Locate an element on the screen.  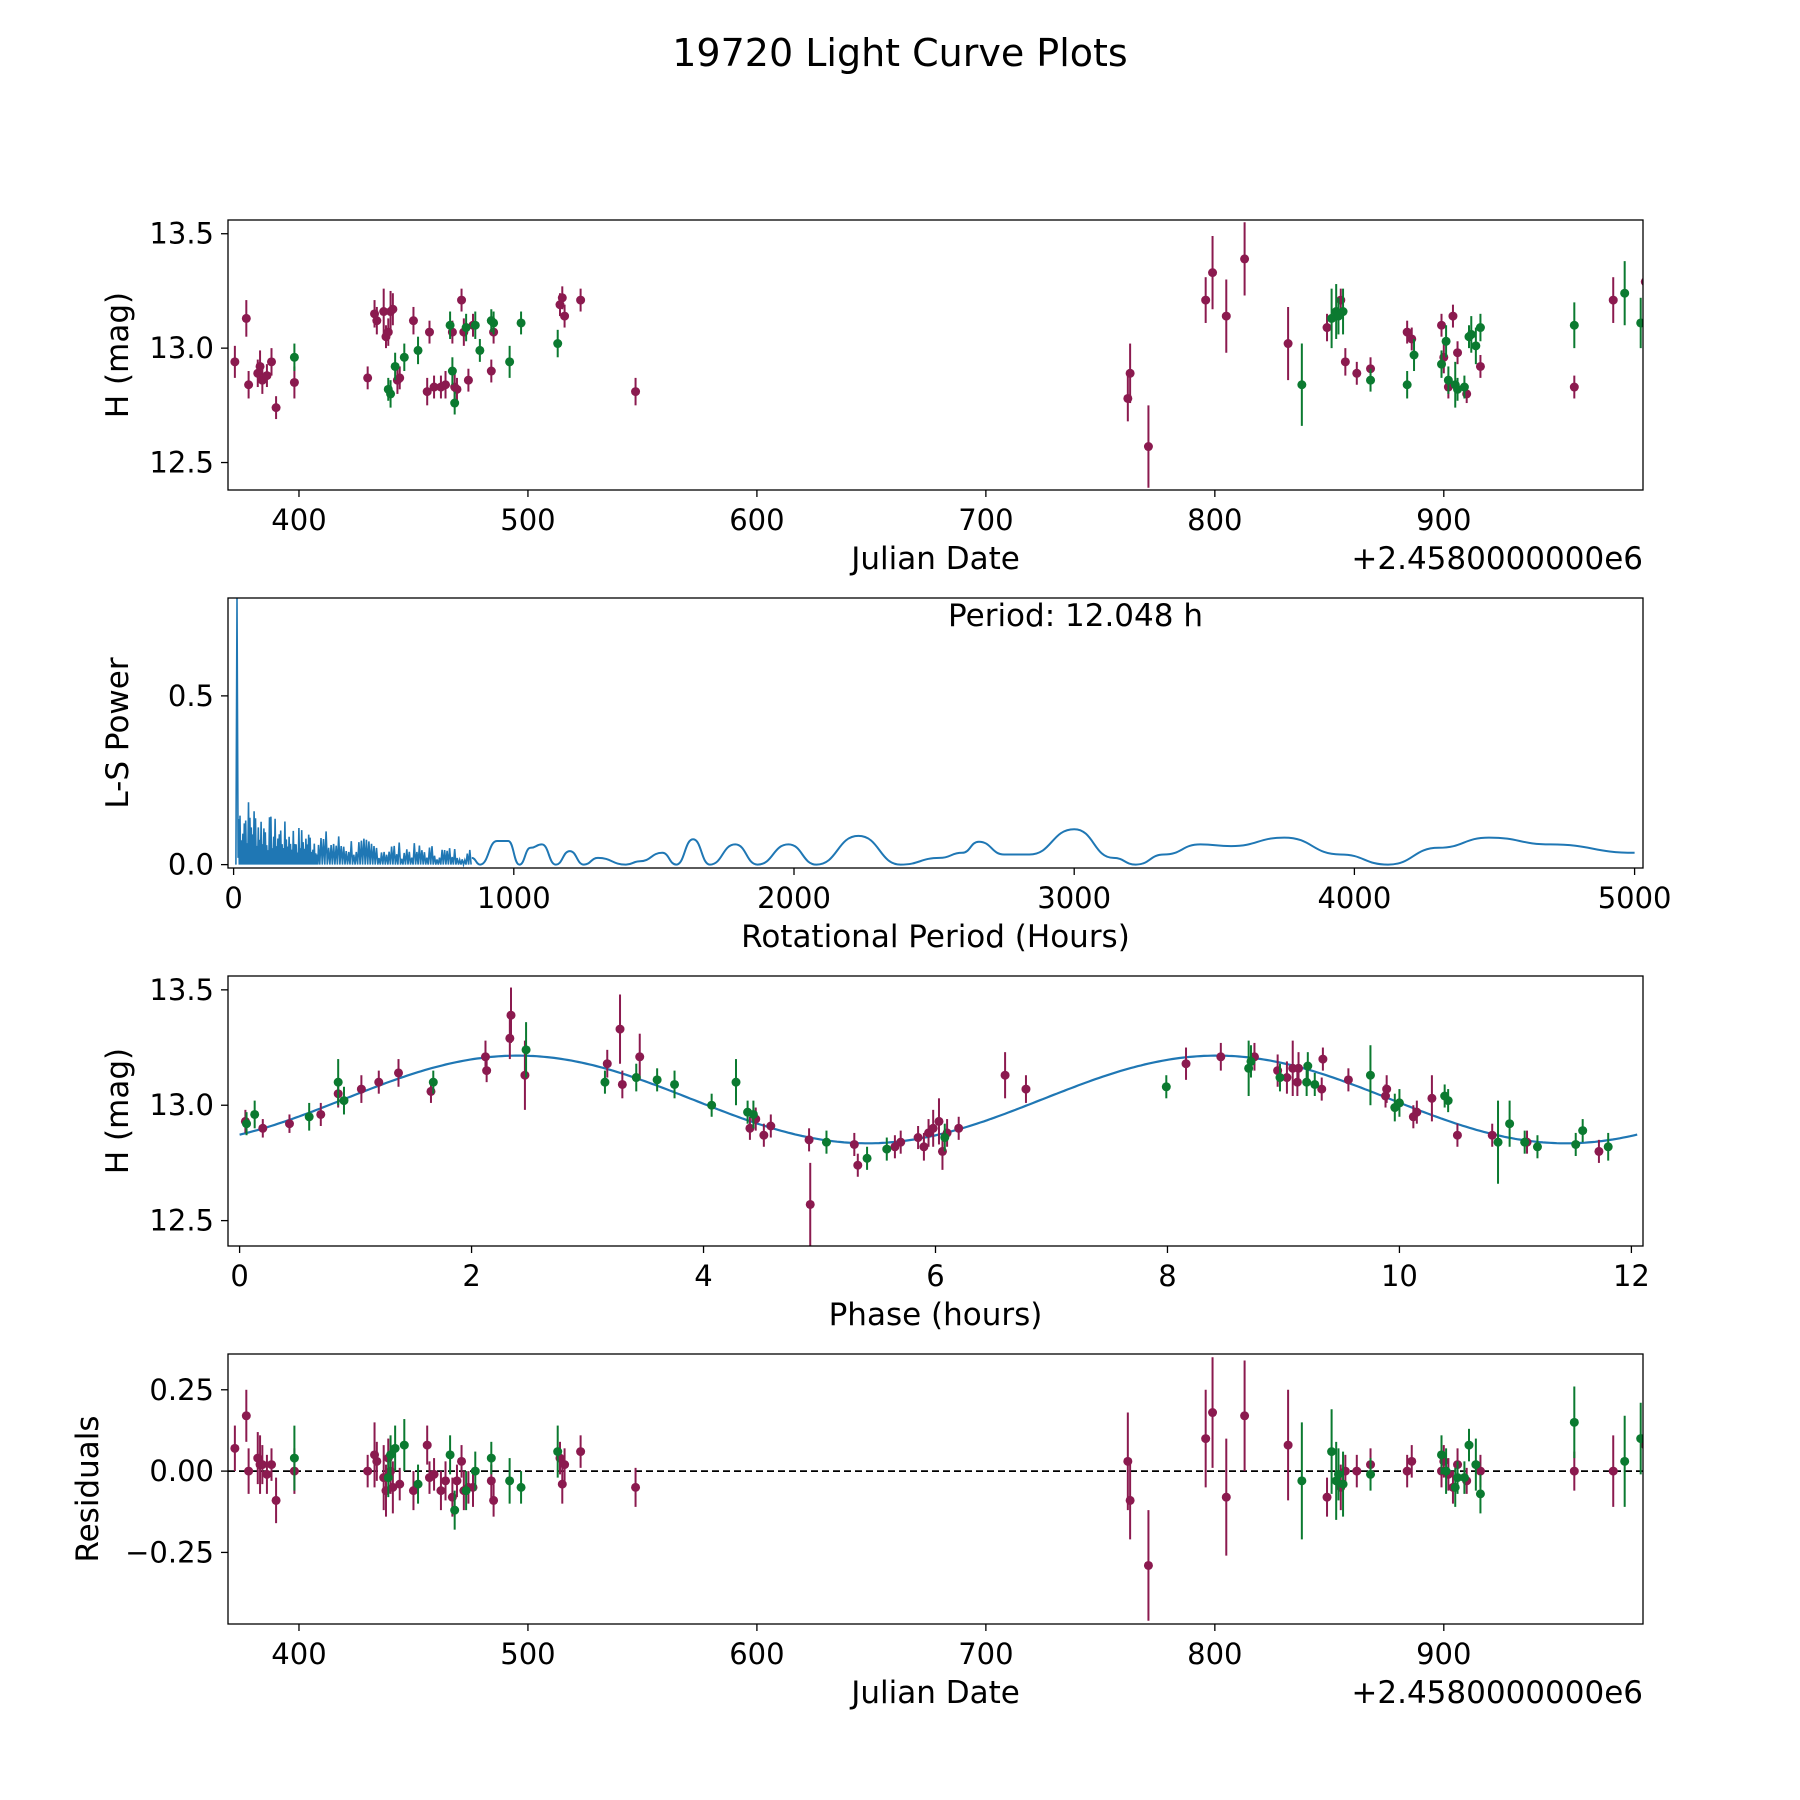
y-tick-label: 12.5 is located at coordinates (181, 1221).